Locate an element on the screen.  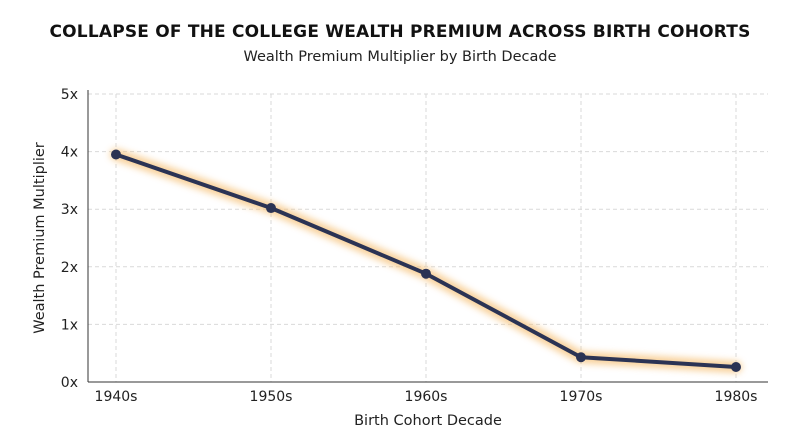
y-tick-label: 5x is located at coordinates (69, 95).